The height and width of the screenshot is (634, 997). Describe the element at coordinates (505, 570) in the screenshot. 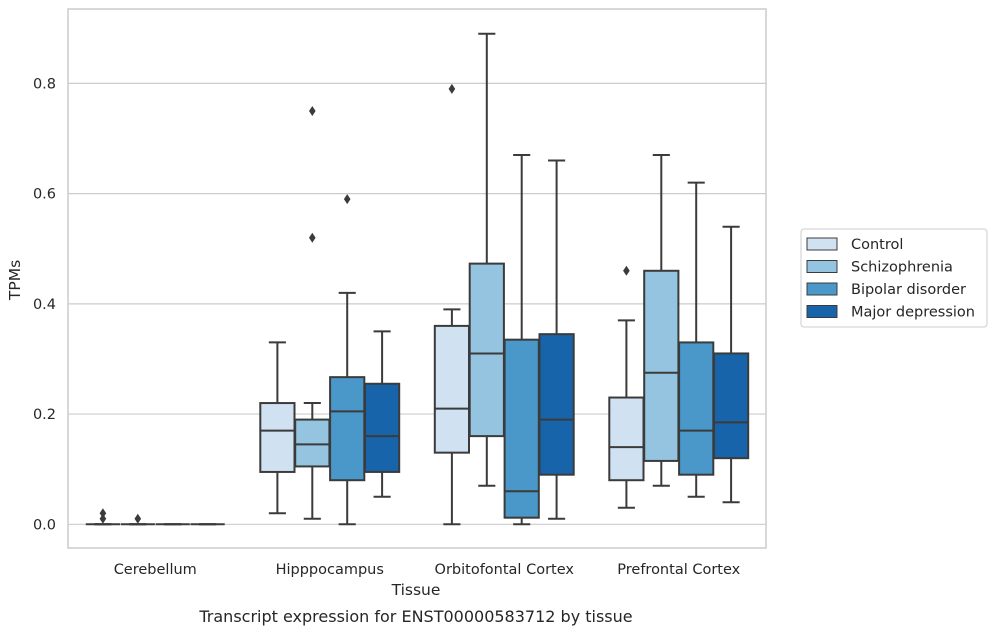

I see `x-tick-label: Orbitofontal Cortex` at that location.